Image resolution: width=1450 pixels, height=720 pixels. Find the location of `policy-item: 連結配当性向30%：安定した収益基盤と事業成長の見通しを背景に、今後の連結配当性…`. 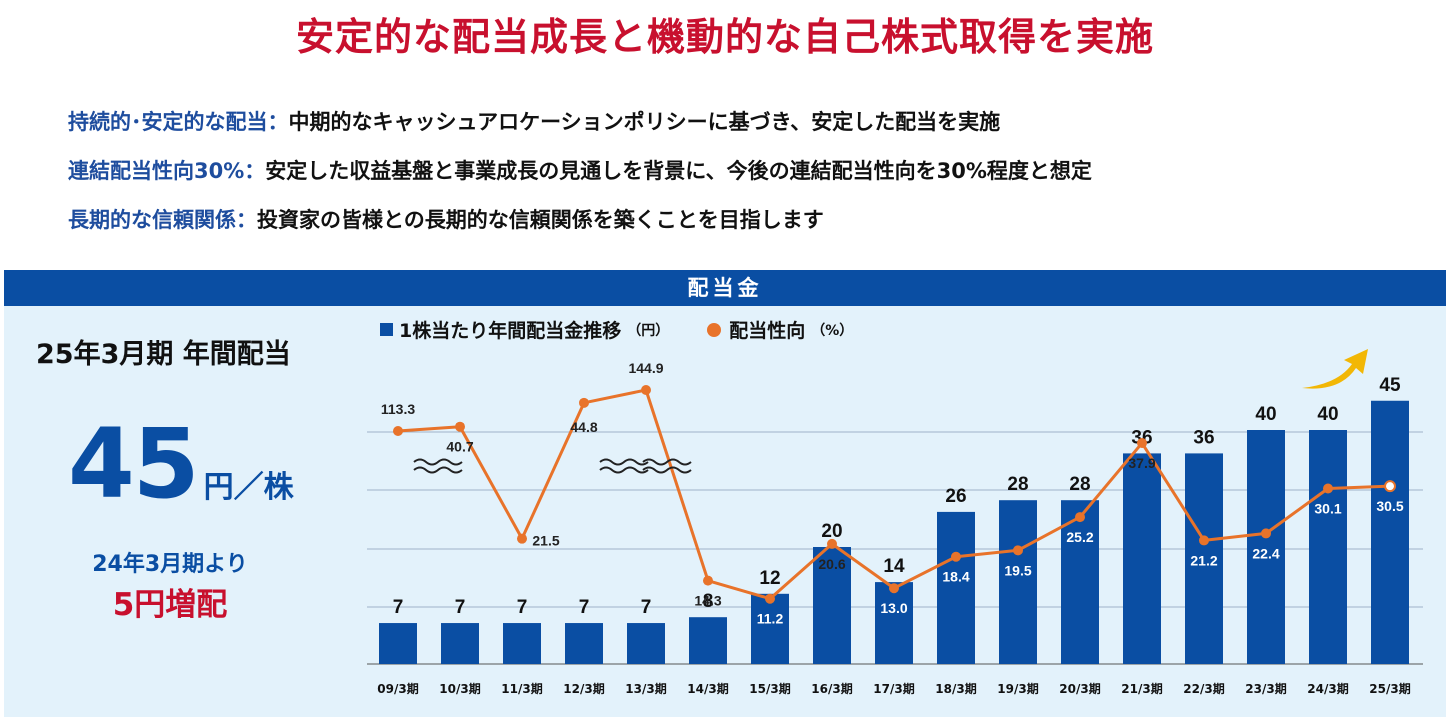

policy-item: 連結配当性向30%：安定した収益基盤と事業成長の見通しを背景に、今後の連結配当性… is located at coordinates (580, 179).